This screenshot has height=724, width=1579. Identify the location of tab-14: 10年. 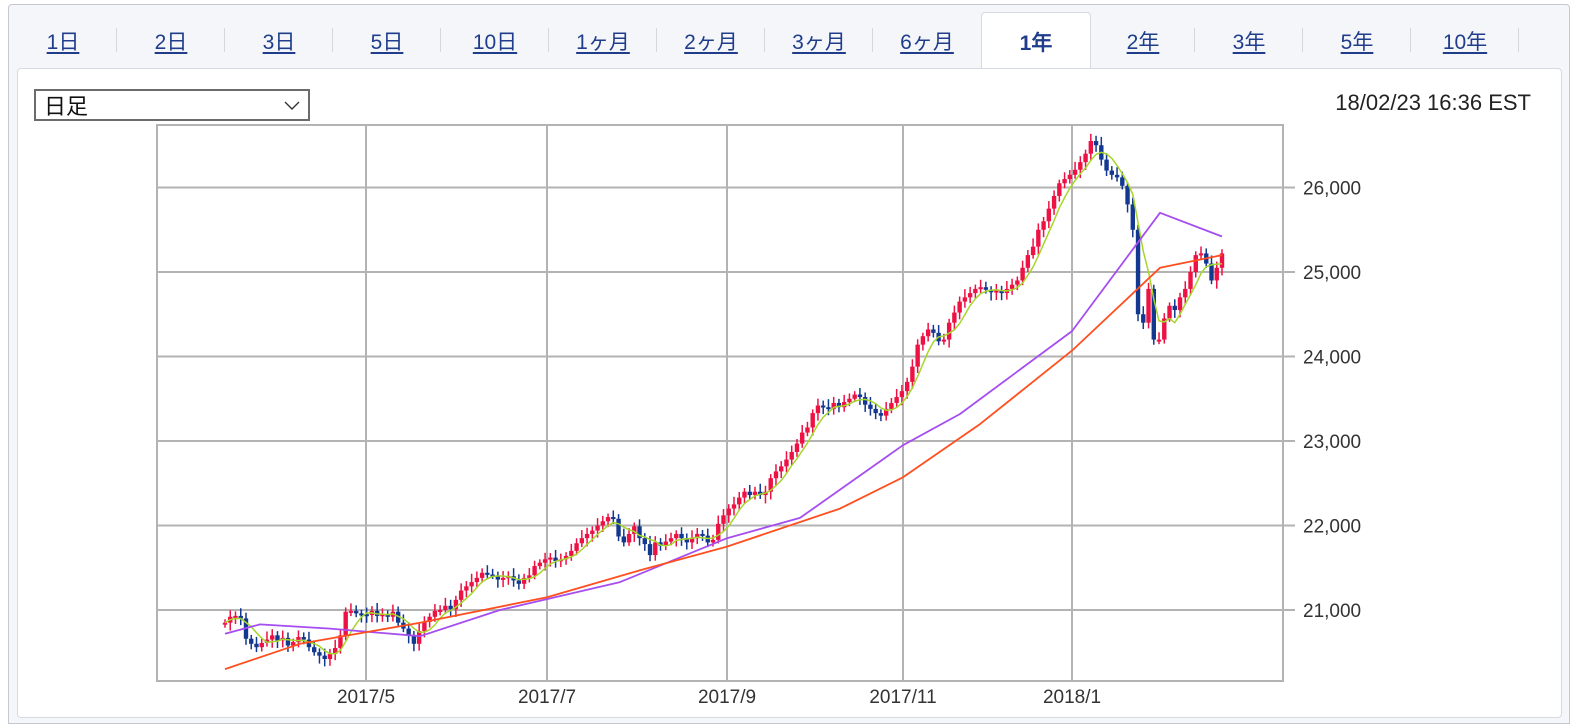
(1465, 40).